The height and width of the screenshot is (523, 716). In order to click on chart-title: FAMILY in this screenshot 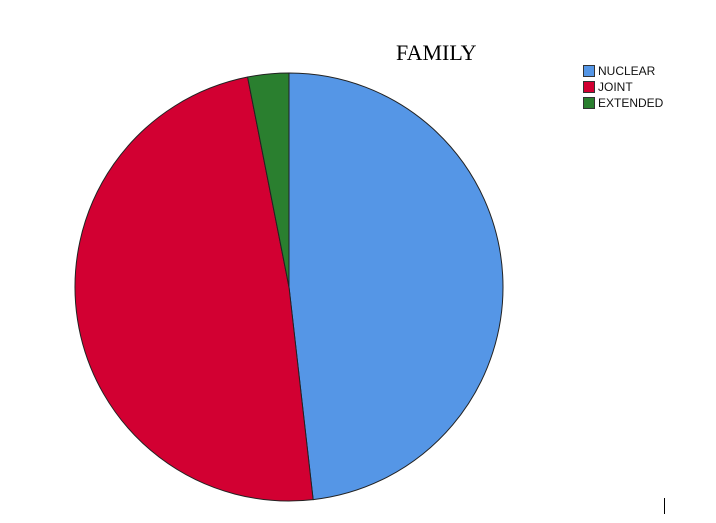, I will do `click(436, 52)`.